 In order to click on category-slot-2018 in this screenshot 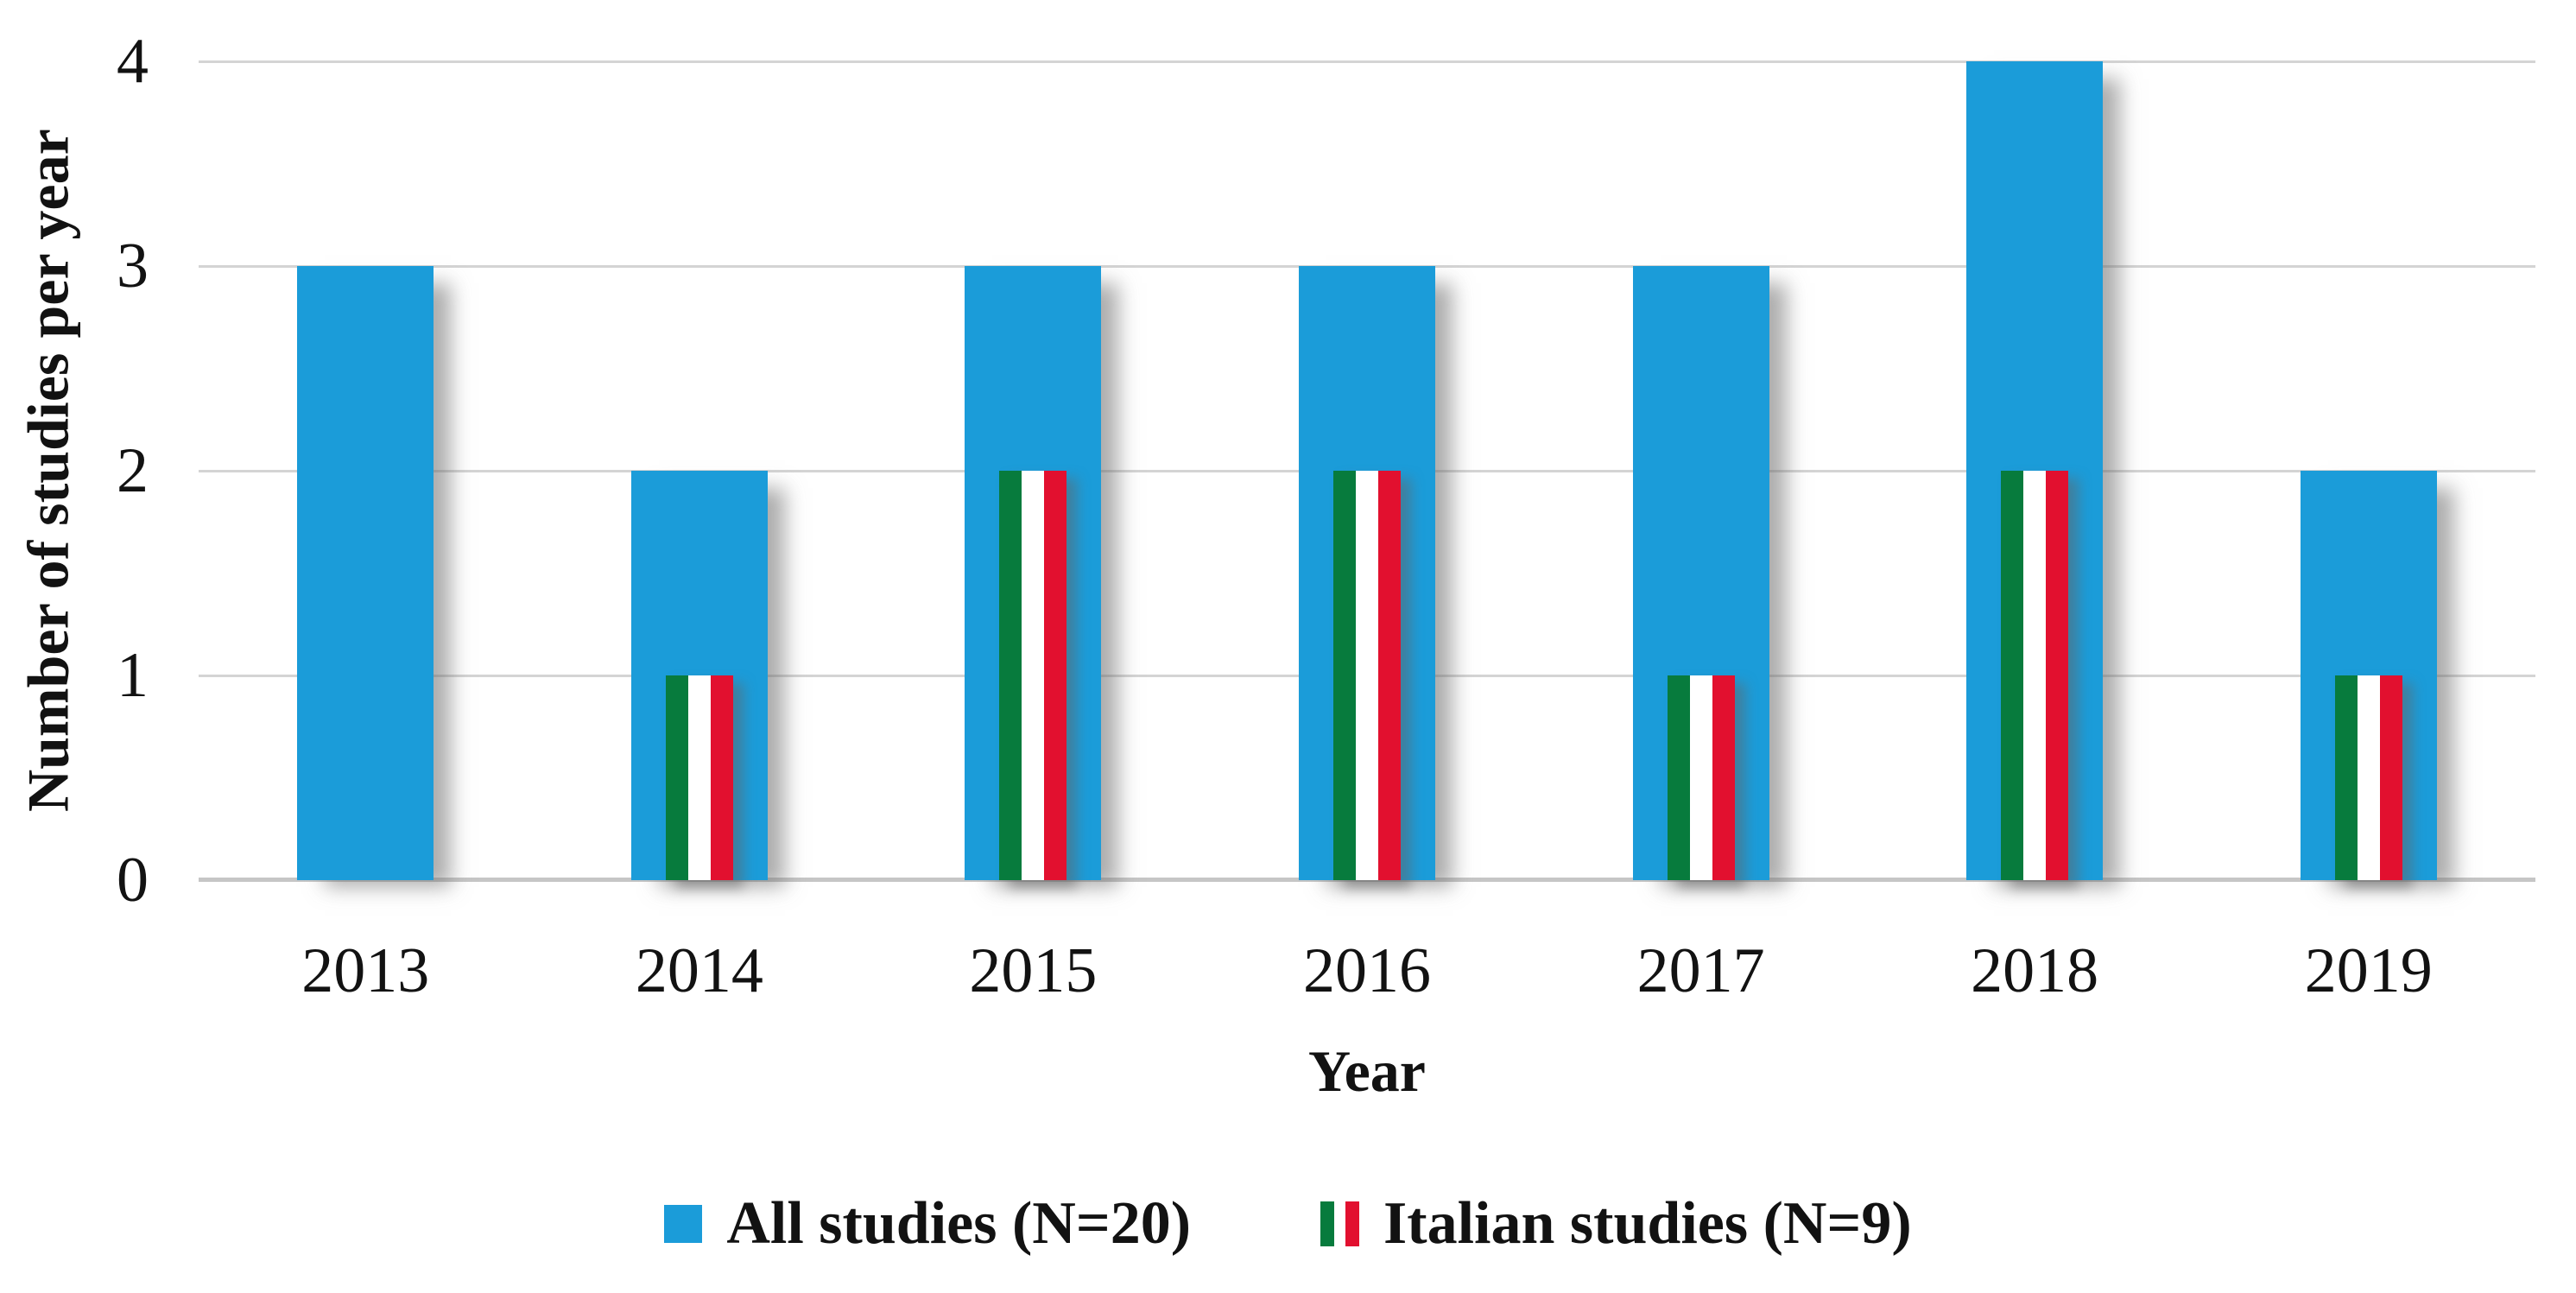, I will do `click(2035, 470)`.